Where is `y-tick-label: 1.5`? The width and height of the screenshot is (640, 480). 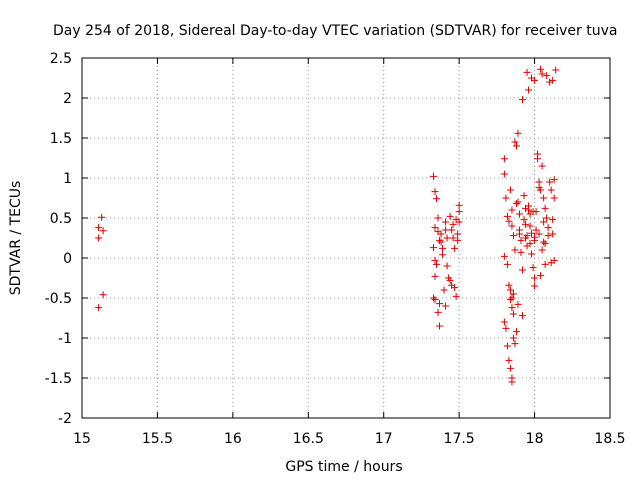 y-tick-label: 1.5 is located at coordinates (61, 139).